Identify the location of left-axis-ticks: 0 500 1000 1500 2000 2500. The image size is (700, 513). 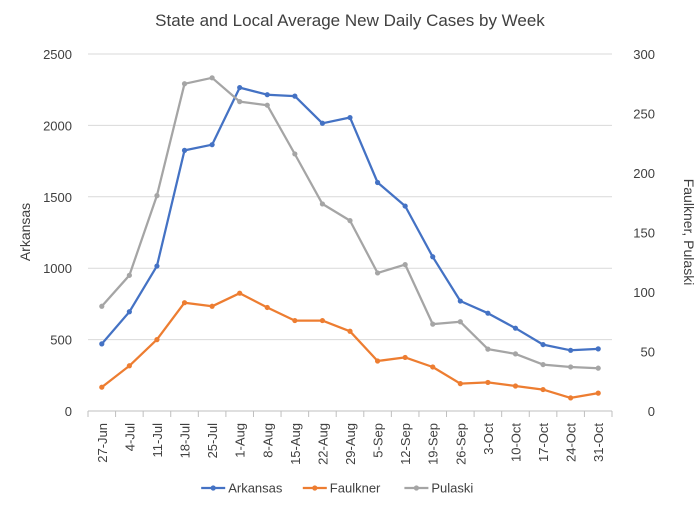
(57, 233).